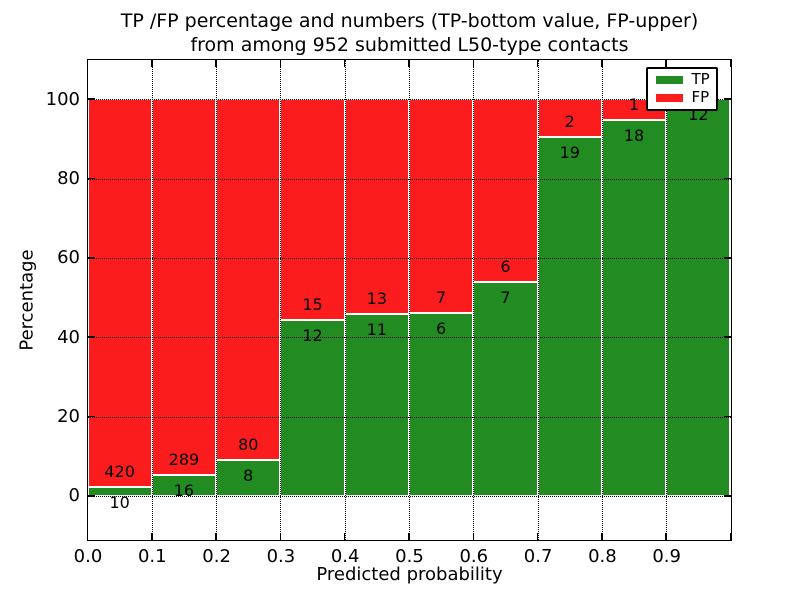  I want to click on fp-count-label: 7, so click(441, 297).